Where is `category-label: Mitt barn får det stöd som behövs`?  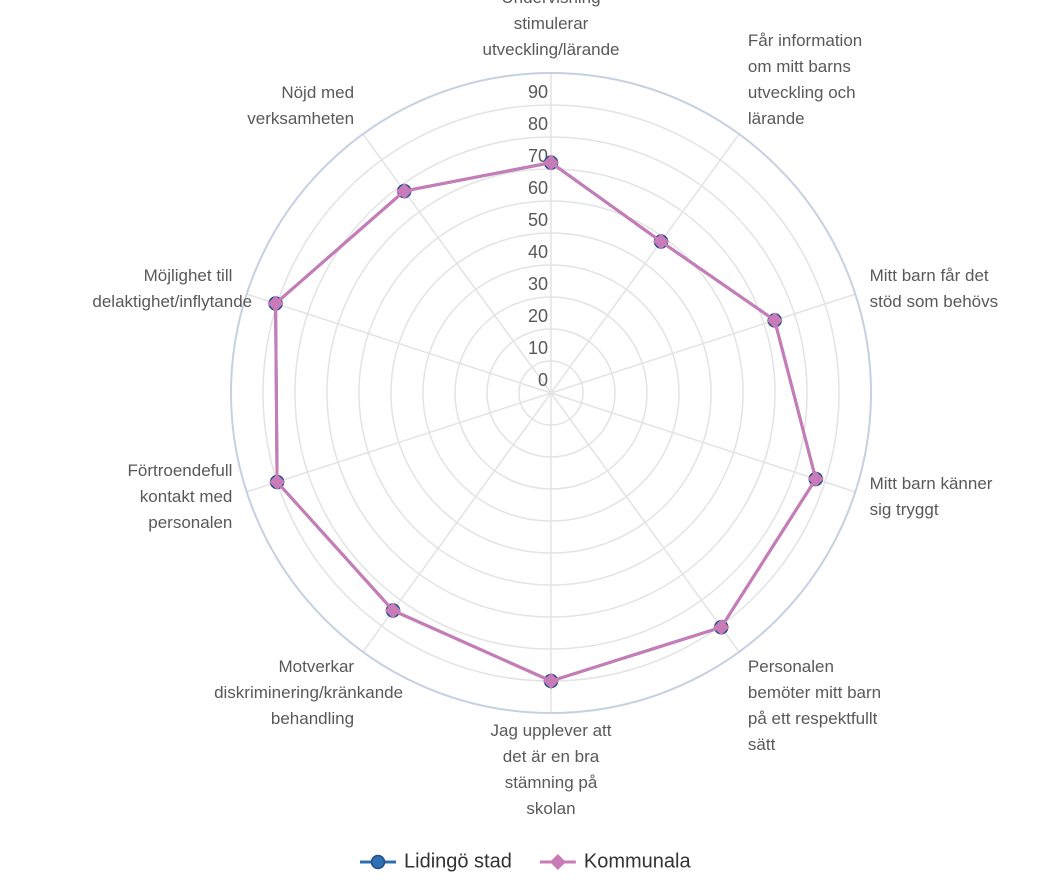 category-label: Mitt barn får det stöd som behövs is located at coordinates (934, 289).